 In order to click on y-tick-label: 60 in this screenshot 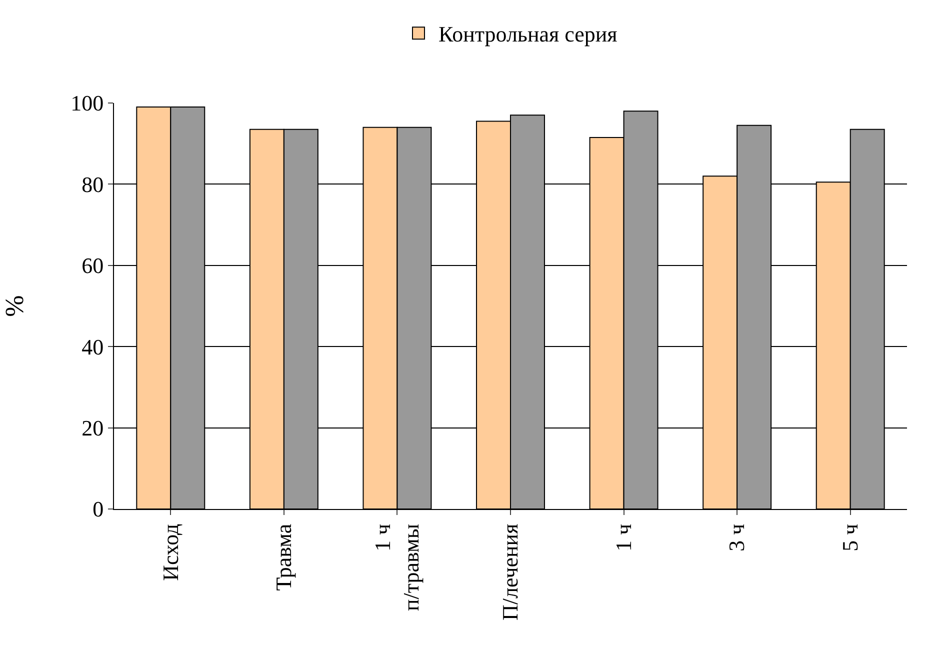, I will do `click(93, 265)`.